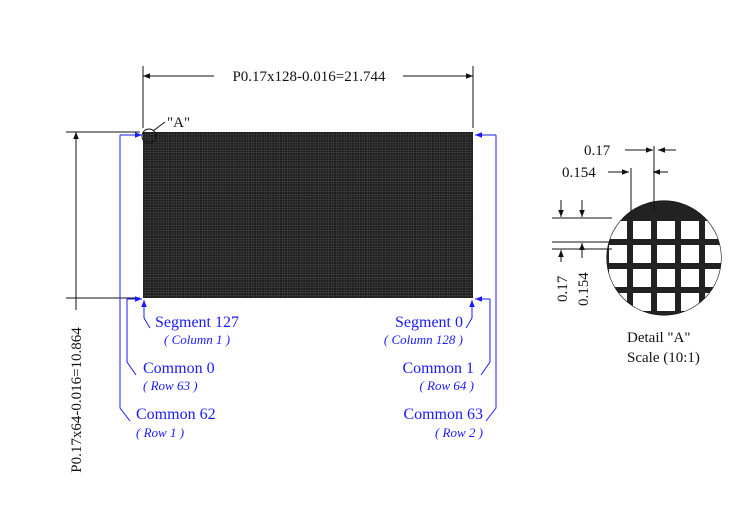 Image resolution: width=743 pixels, height=509 pixels. What do you see at coordinates (77, 400) in the screenshot?
I see `left-dimension-label: P0.17x64-0.016=10.864` at bounding box center [77, 400].